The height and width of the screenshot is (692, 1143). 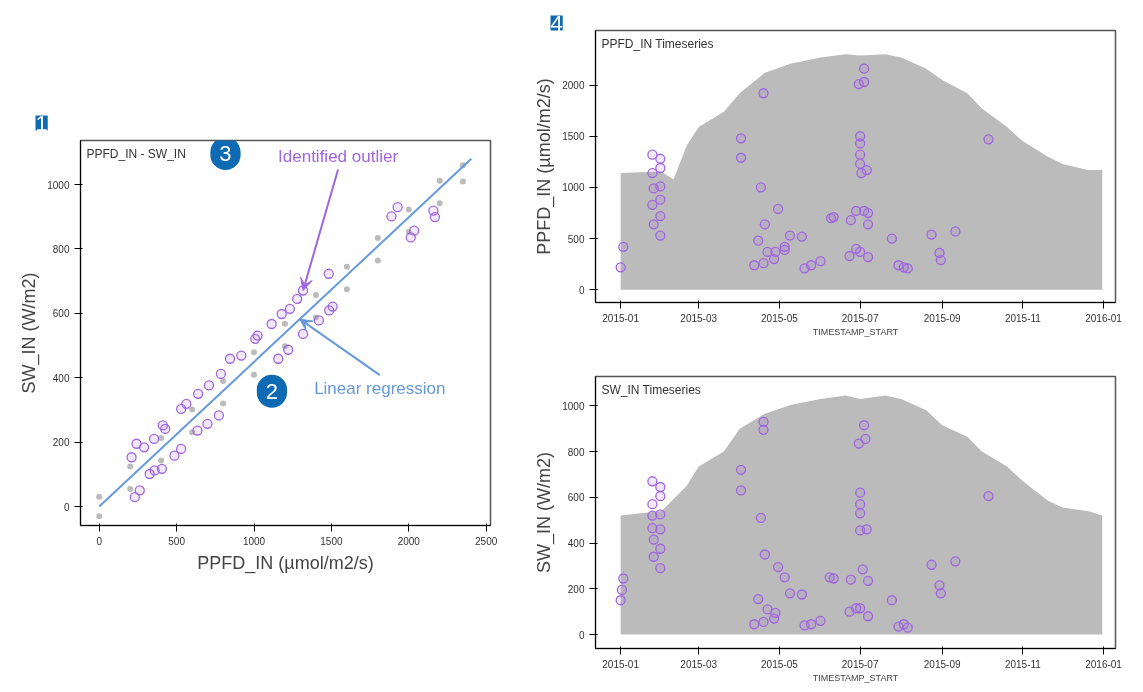 What do you see at coordinates (573, 137) in the screenshot?
I see `y-tick-label: 1500` at bounding box center [573, 137].